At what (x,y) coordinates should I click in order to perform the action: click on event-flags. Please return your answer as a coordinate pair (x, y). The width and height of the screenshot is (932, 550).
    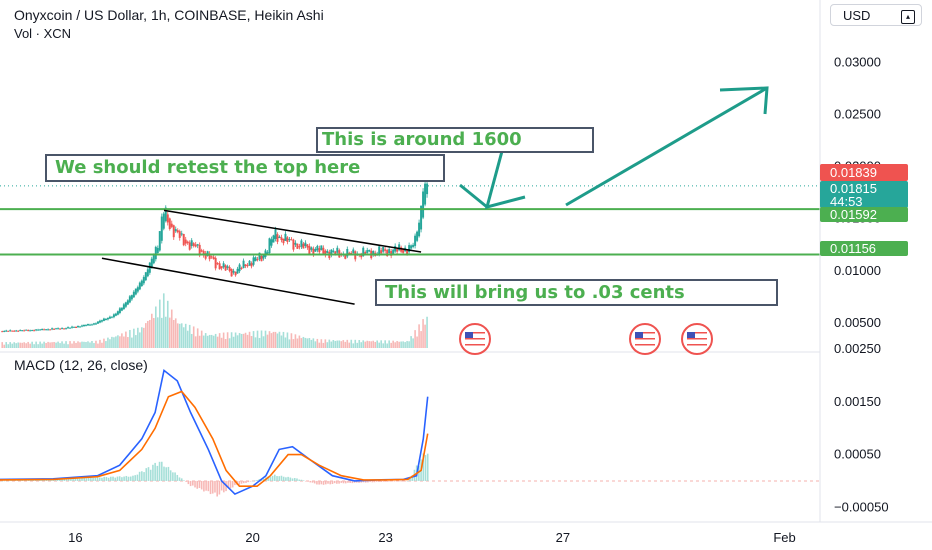
    Looking at the image, I should click on (586, 339).